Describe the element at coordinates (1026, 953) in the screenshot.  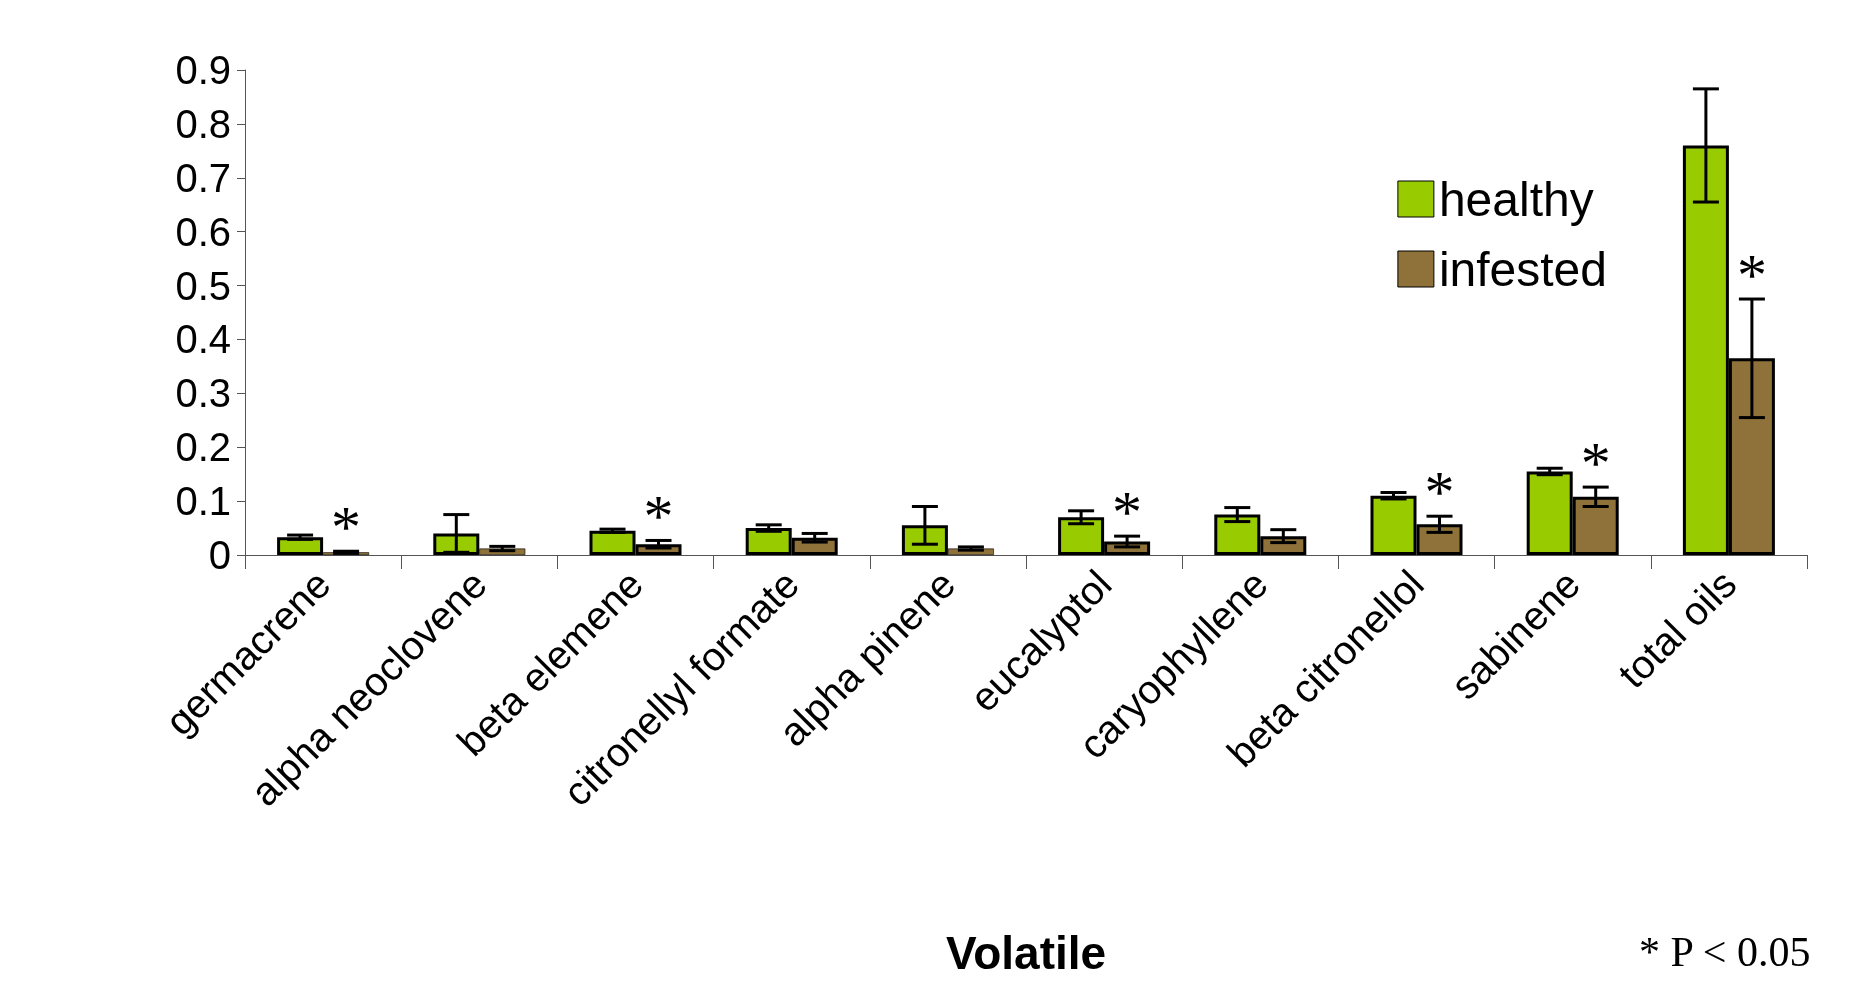
I see `x-axis-title: Volatile` at that location.